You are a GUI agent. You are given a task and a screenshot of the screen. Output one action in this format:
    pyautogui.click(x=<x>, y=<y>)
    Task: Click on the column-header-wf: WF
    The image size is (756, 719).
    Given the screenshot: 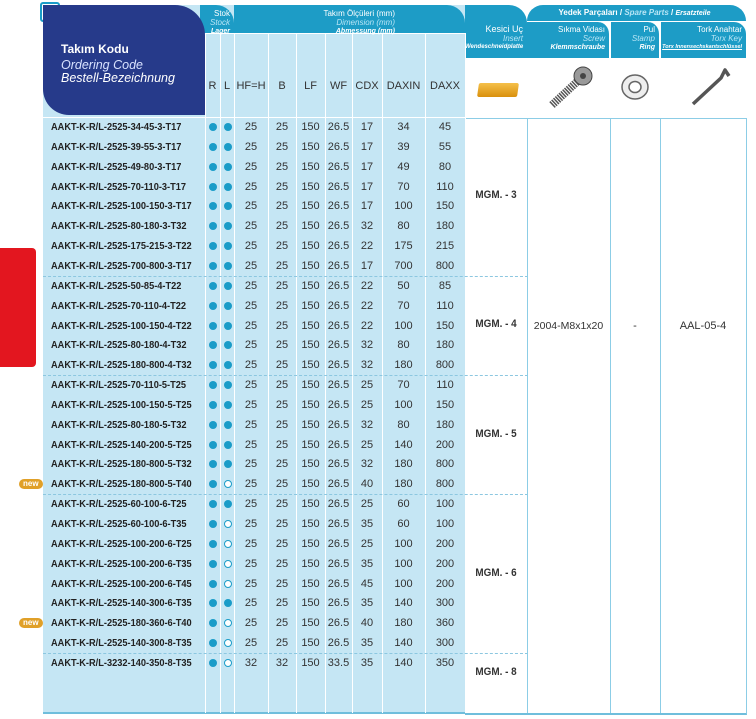 What is the action you would take?
    pyautogui.click(x=338, y=86)
    